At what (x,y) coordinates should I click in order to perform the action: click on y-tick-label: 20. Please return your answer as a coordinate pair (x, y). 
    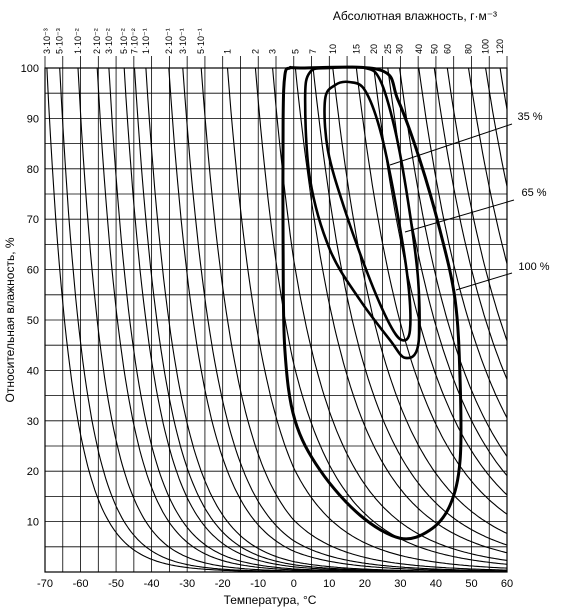
    Looking at the image, I should click on (33, 472).